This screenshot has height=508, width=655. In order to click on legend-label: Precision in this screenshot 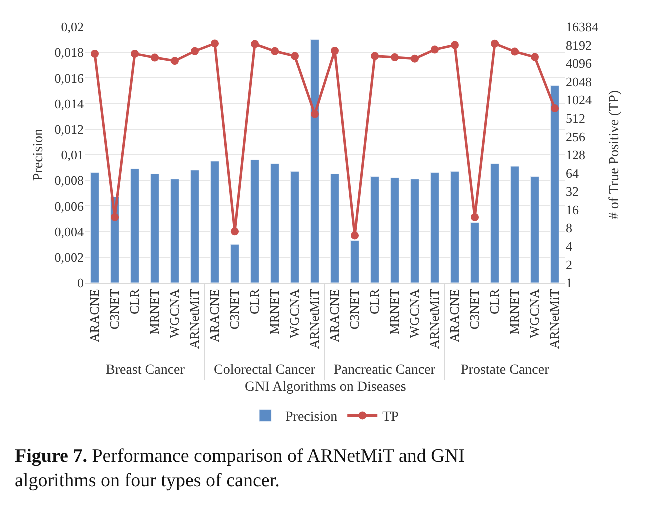, I will do `click(312, 418)`.